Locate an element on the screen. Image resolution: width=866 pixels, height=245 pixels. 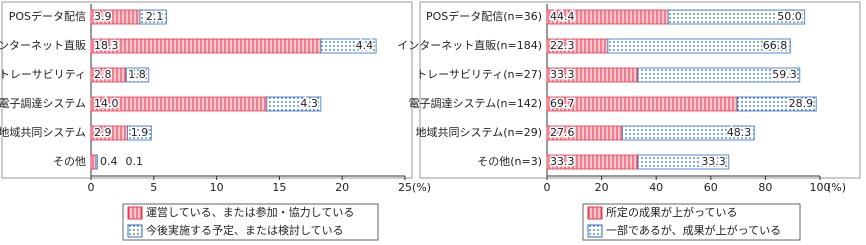
legend-label: 運営している、または参加・協力している is located at coordinates (250, 212).